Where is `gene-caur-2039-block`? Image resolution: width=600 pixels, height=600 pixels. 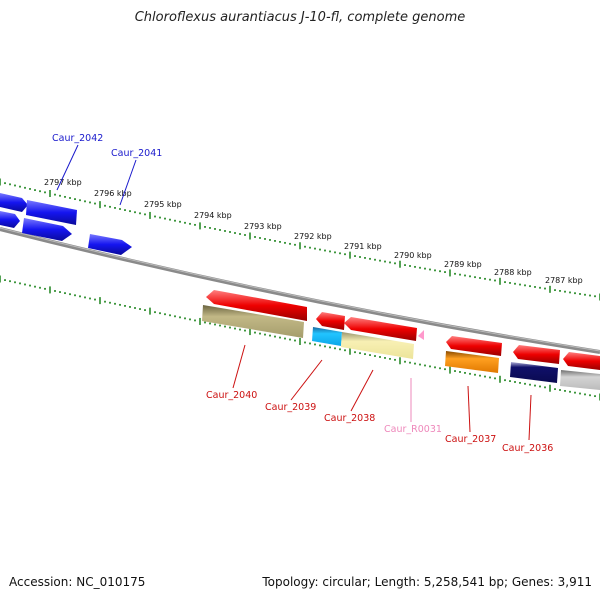
gene-caur-2039-block is located at coordinates (327, 336).